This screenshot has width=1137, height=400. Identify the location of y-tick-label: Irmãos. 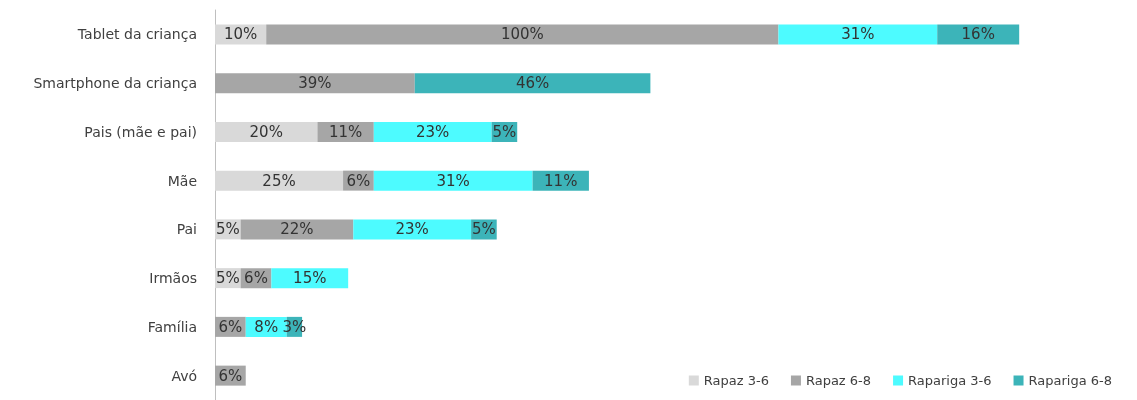
(173, 278).